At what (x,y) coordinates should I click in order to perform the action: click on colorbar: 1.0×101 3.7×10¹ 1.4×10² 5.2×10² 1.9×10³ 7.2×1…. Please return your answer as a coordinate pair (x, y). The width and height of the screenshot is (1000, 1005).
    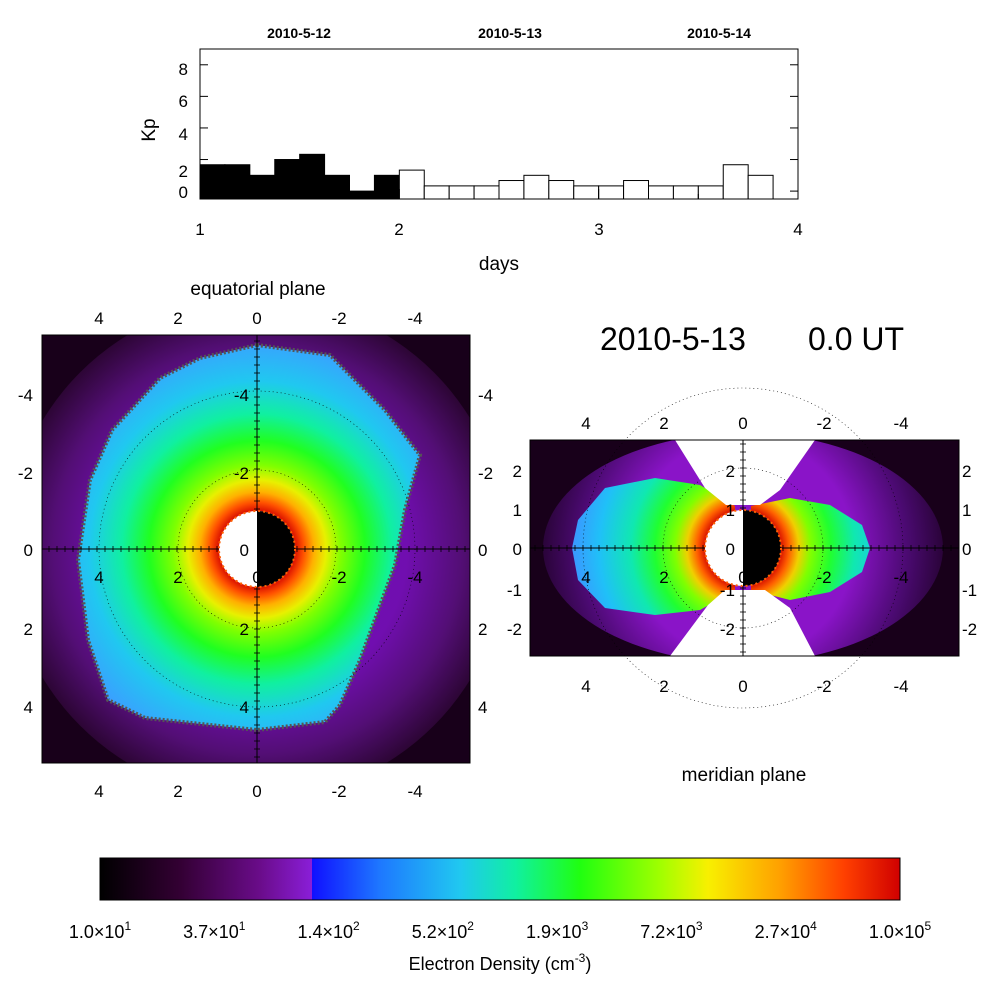
    Looking at the image, I should click on (500, 915).